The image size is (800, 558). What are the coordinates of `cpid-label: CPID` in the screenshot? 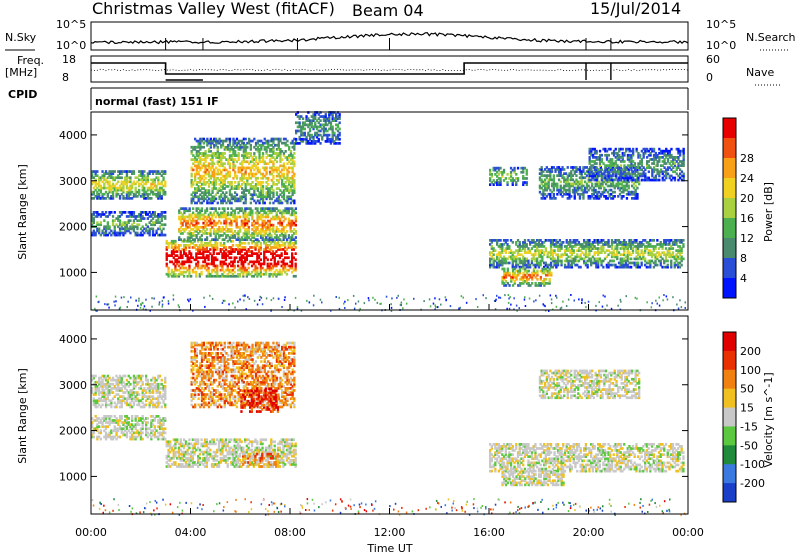 It's located at (22, 94).